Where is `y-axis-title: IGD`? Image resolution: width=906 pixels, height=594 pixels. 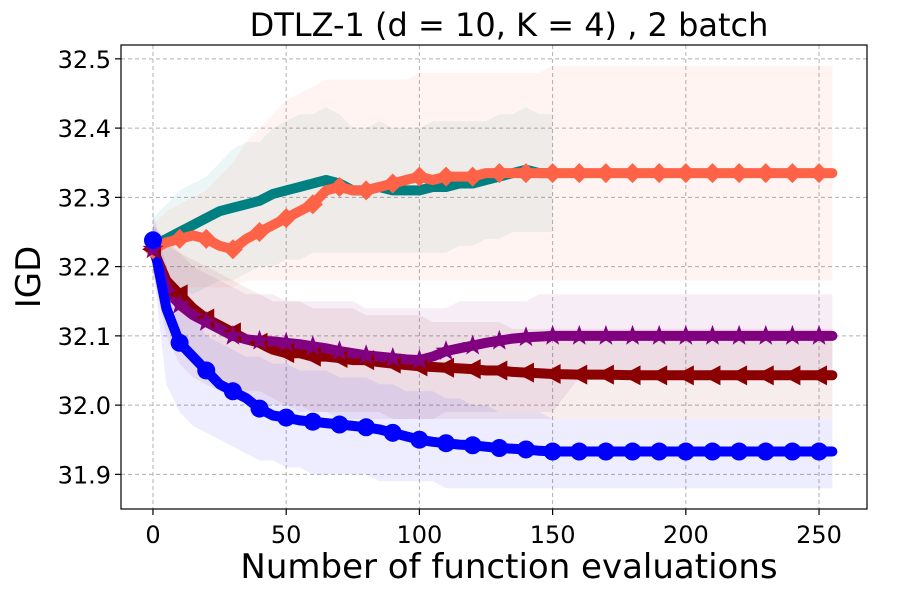
y-axis-title: IGD is located at coordinates (29, 277).